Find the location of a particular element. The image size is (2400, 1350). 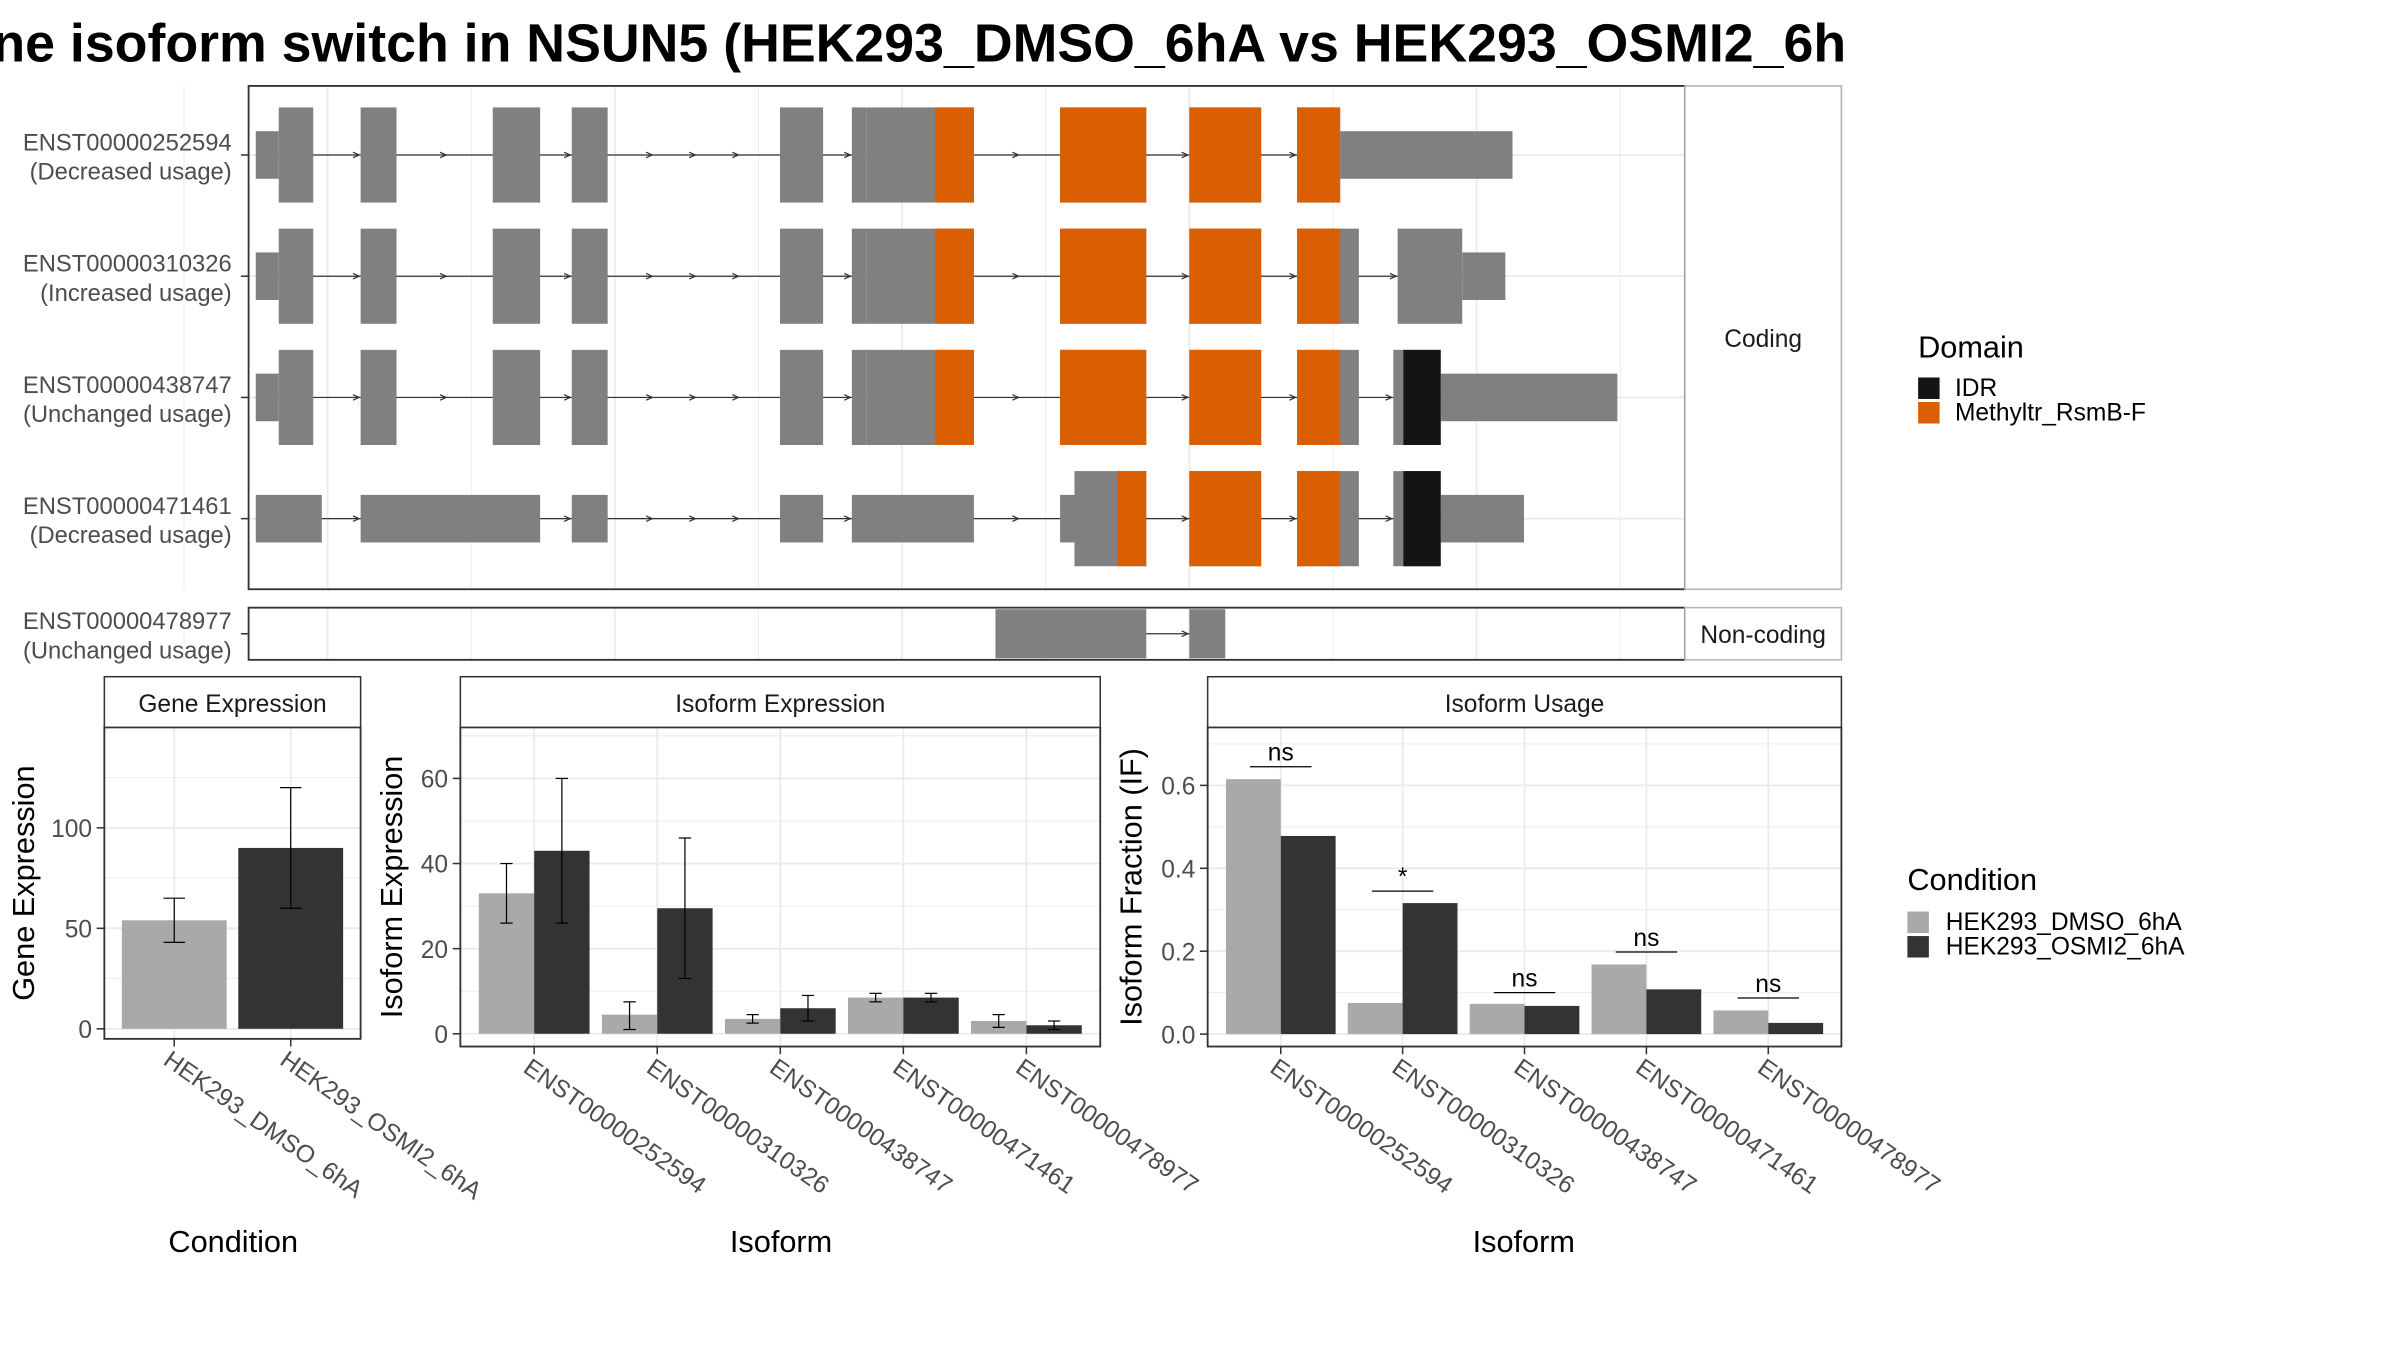

y-tick-label: 0.2 is located at coordinates (1178, 952).